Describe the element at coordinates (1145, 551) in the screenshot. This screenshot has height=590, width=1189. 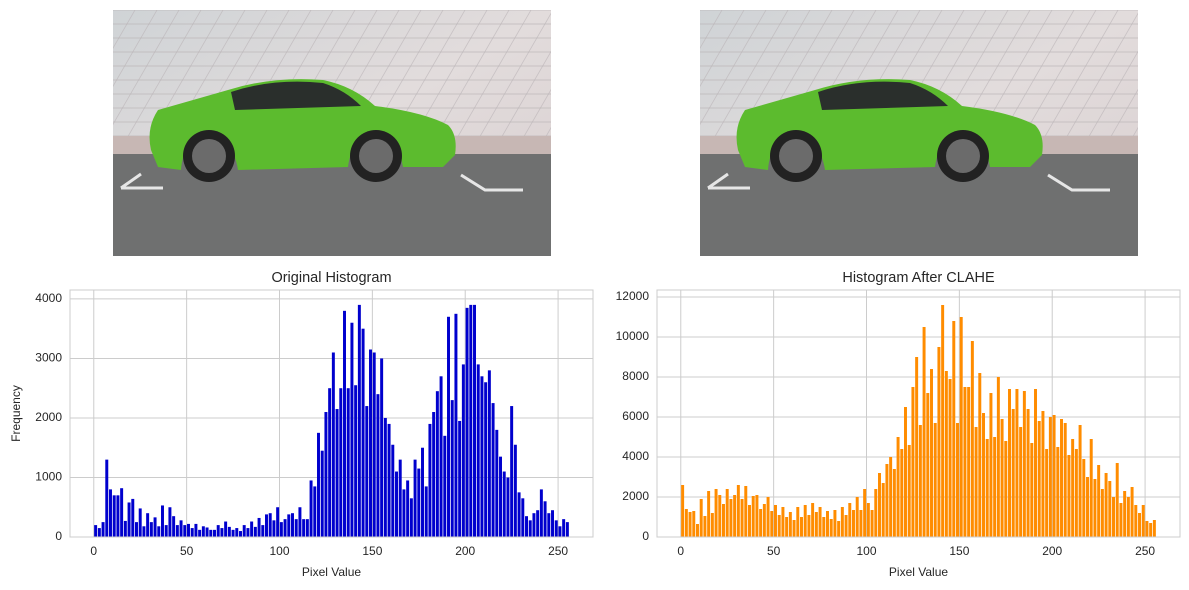
I see `x-tick-label: 250` at that location.